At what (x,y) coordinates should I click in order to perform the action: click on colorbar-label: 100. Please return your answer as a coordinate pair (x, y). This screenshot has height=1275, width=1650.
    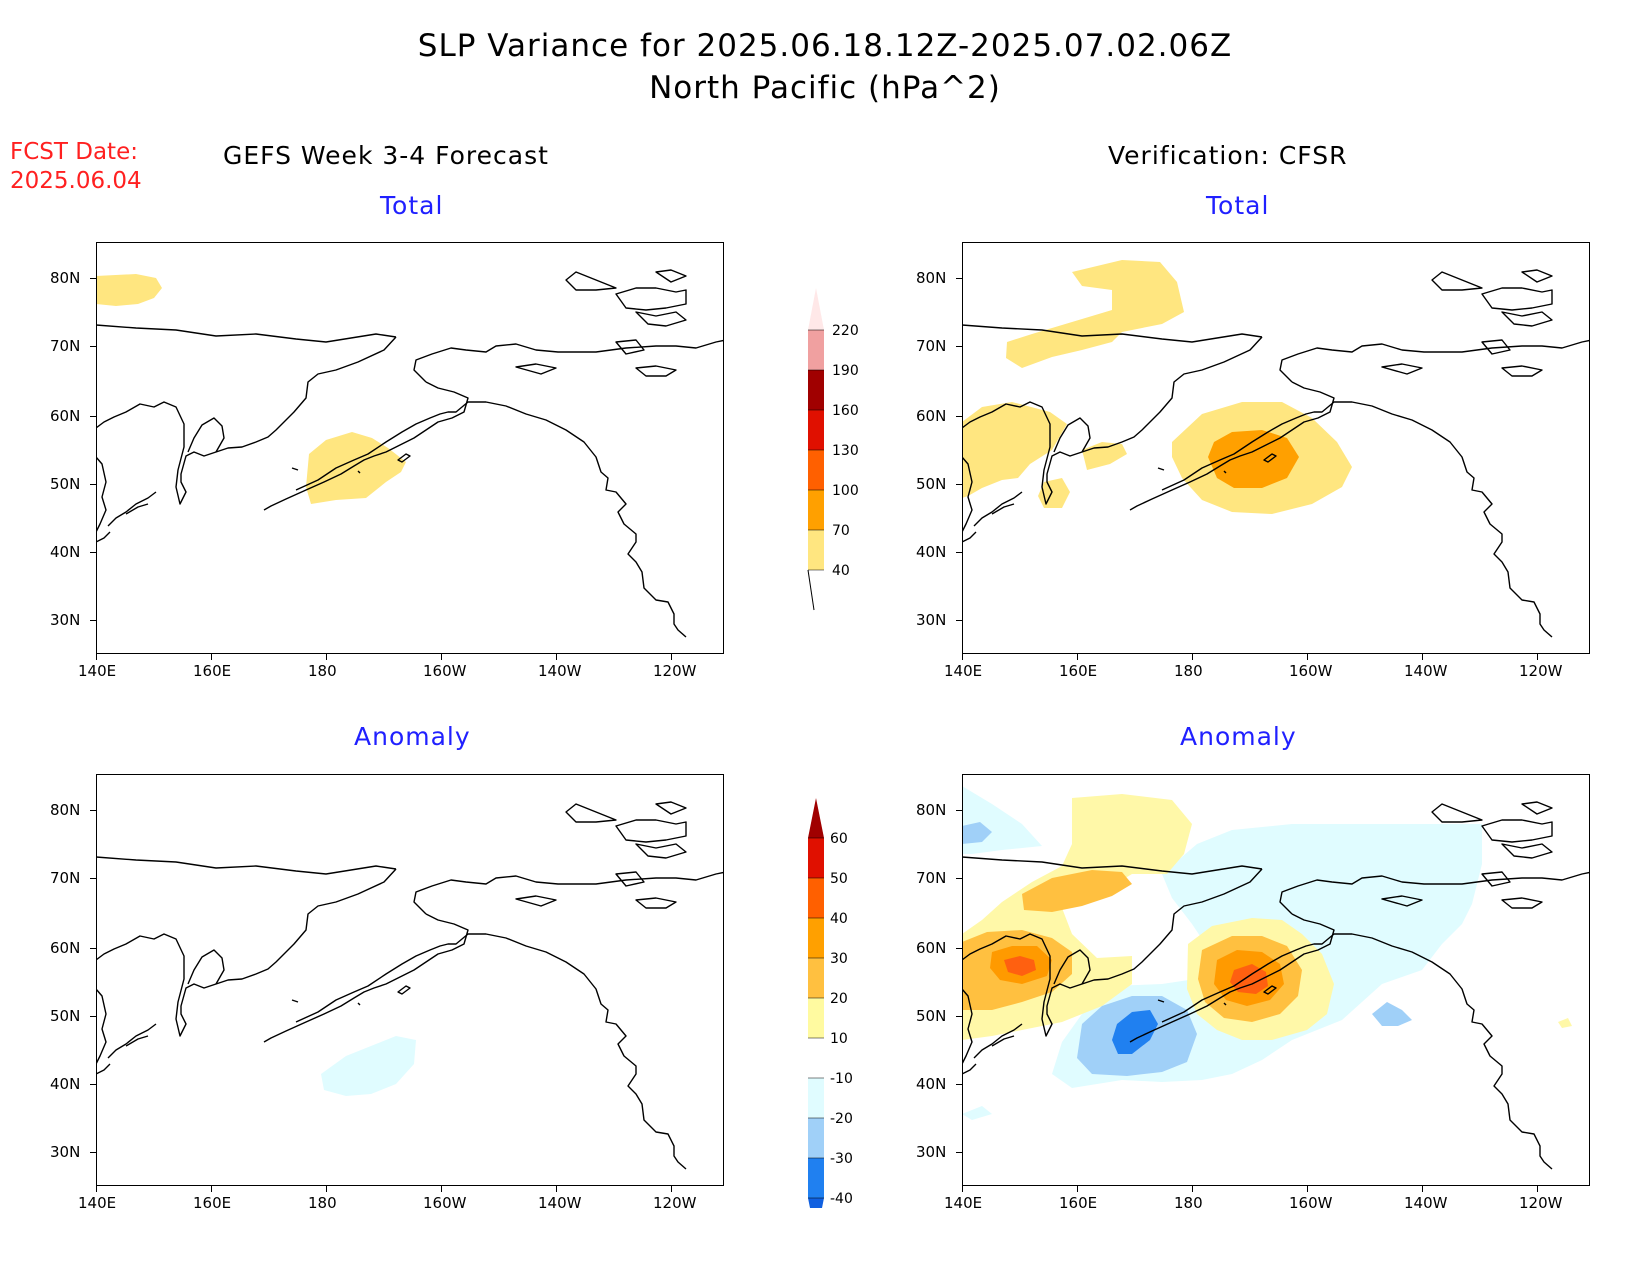
    Looking at the image, I should click on (845, 491).